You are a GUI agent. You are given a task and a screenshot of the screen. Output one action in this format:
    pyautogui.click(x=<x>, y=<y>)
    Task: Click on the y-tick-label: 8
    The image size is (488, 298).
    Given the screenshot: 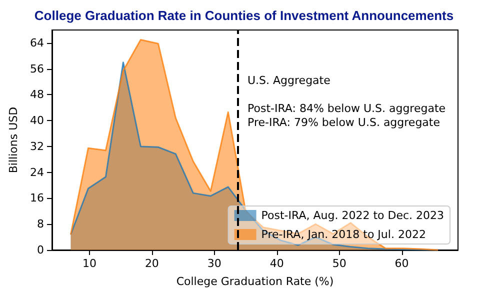 What is the action you would take?
    pyautogui.click(x=40, y=224)
    